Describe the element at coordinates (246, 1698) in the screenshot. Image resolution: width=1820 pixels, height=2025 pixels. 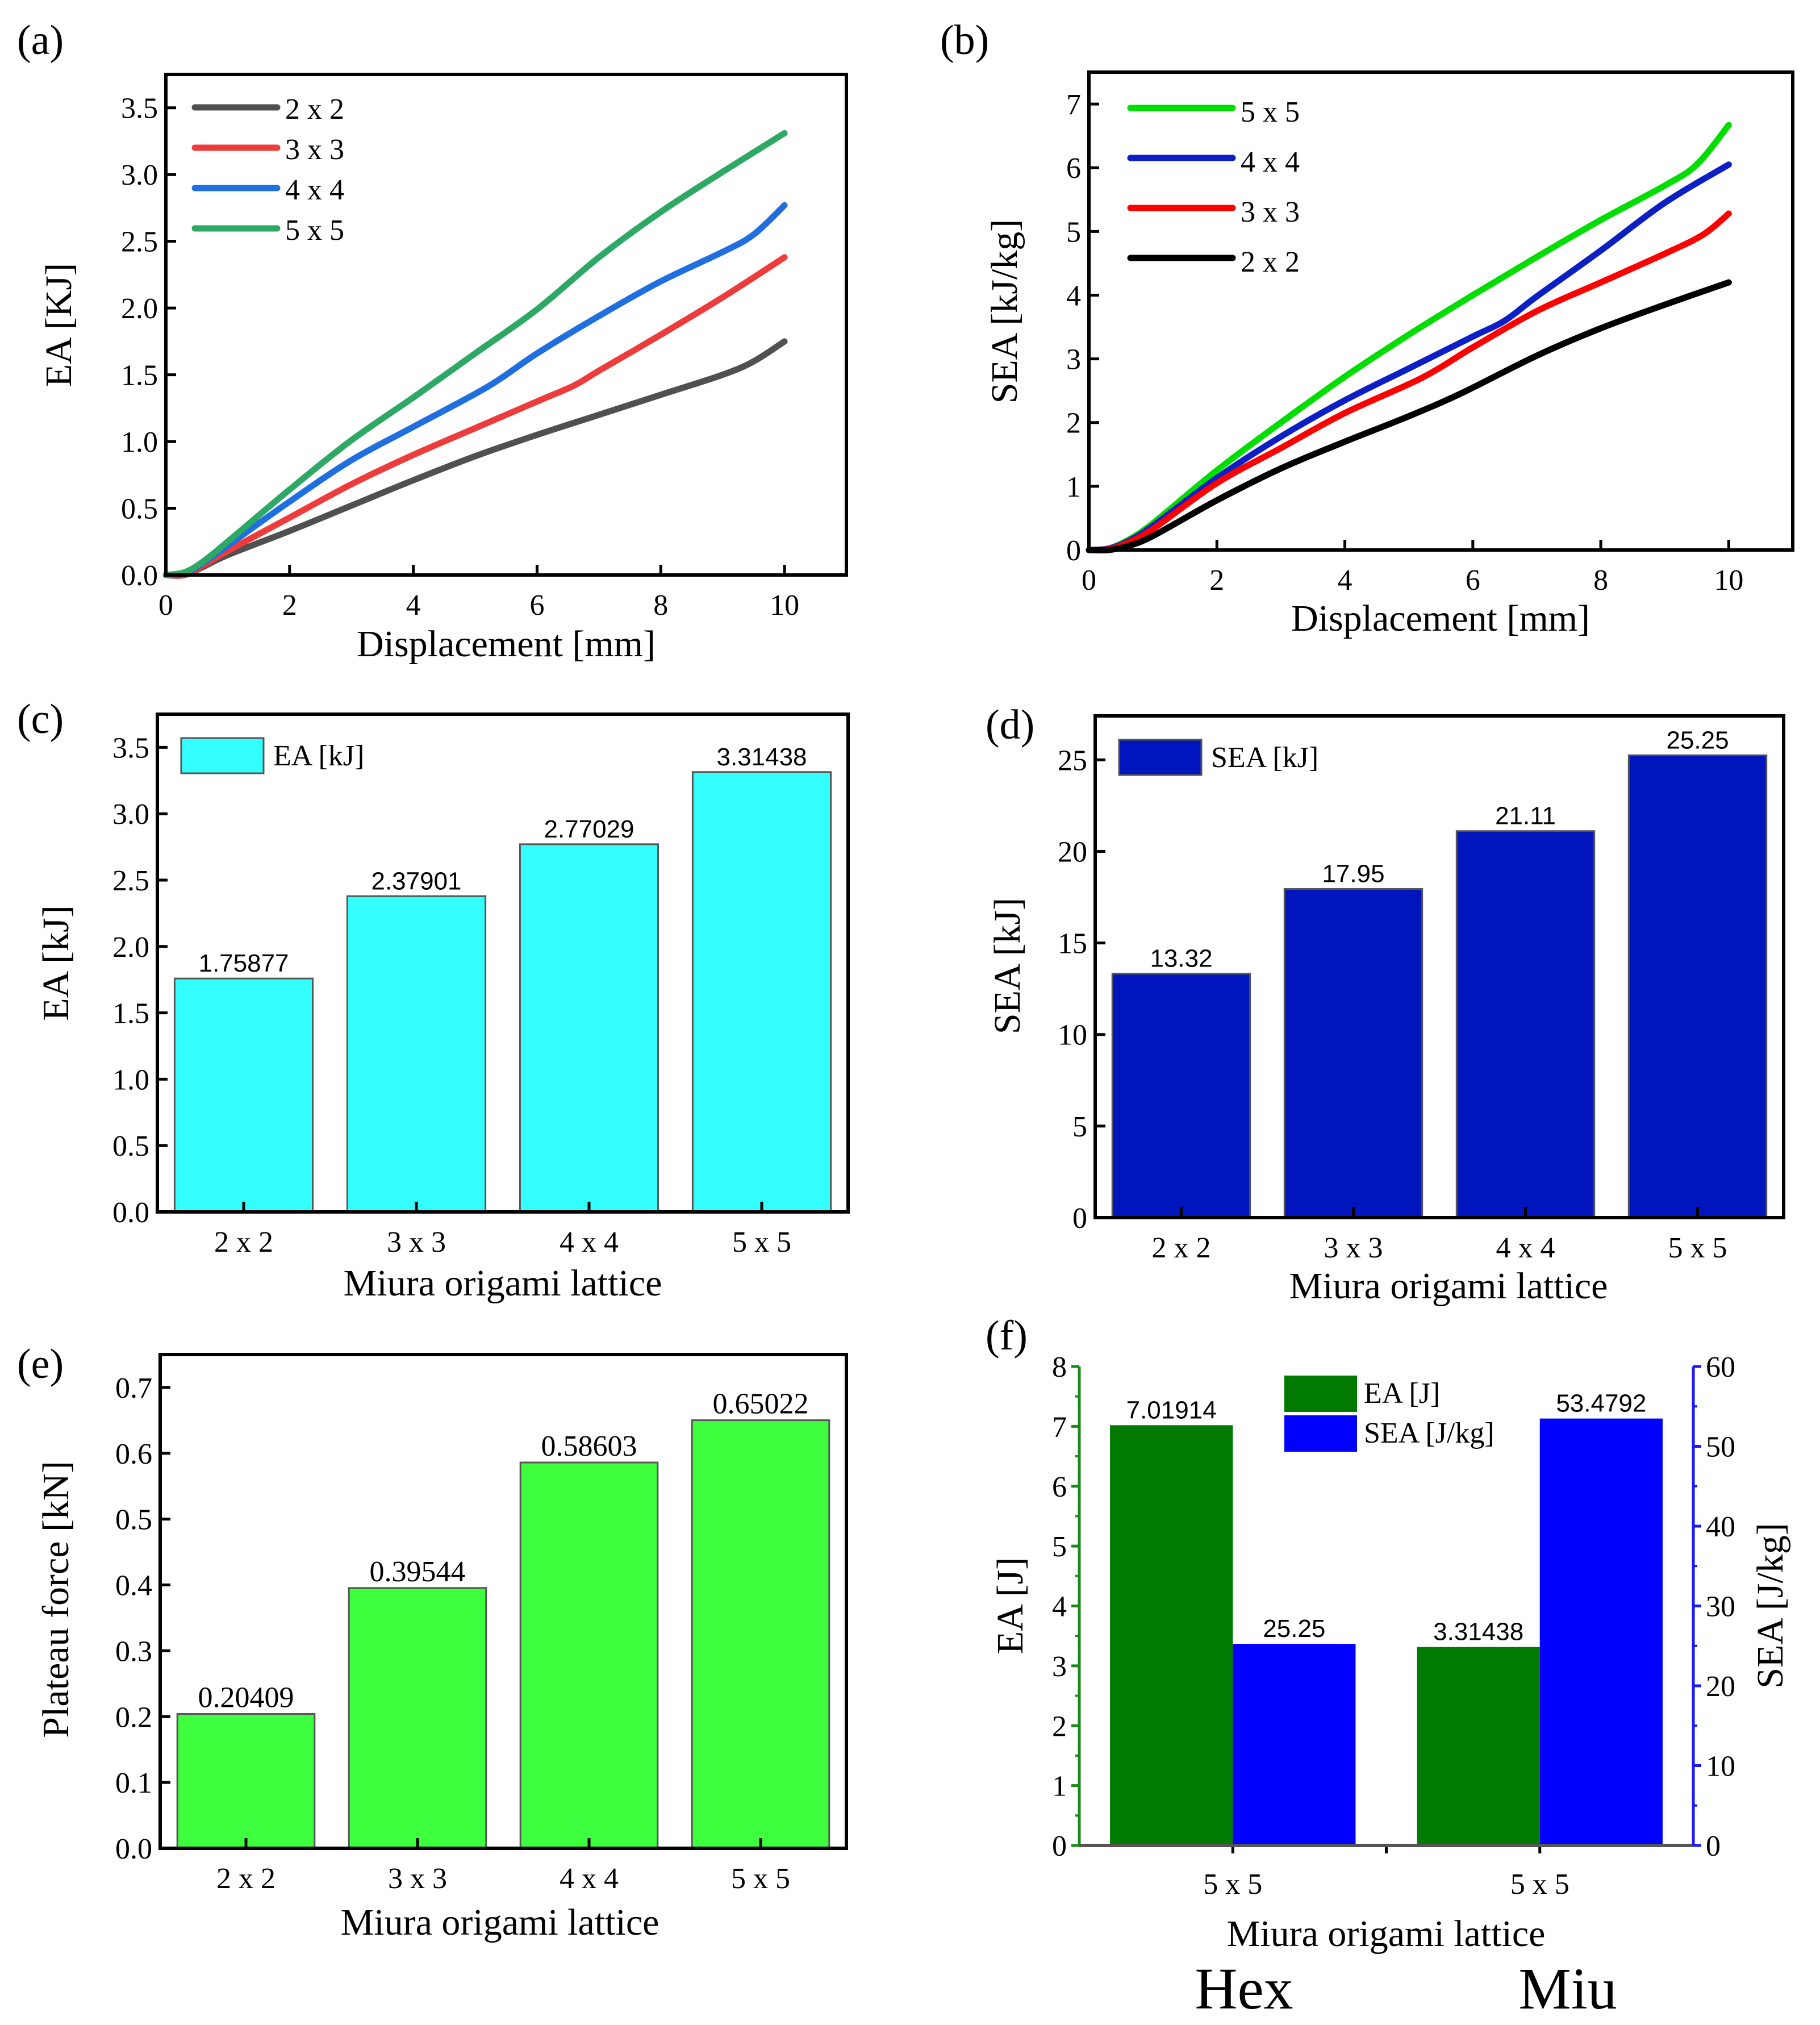
I see `bar-value-label: 0.20409` at that location.